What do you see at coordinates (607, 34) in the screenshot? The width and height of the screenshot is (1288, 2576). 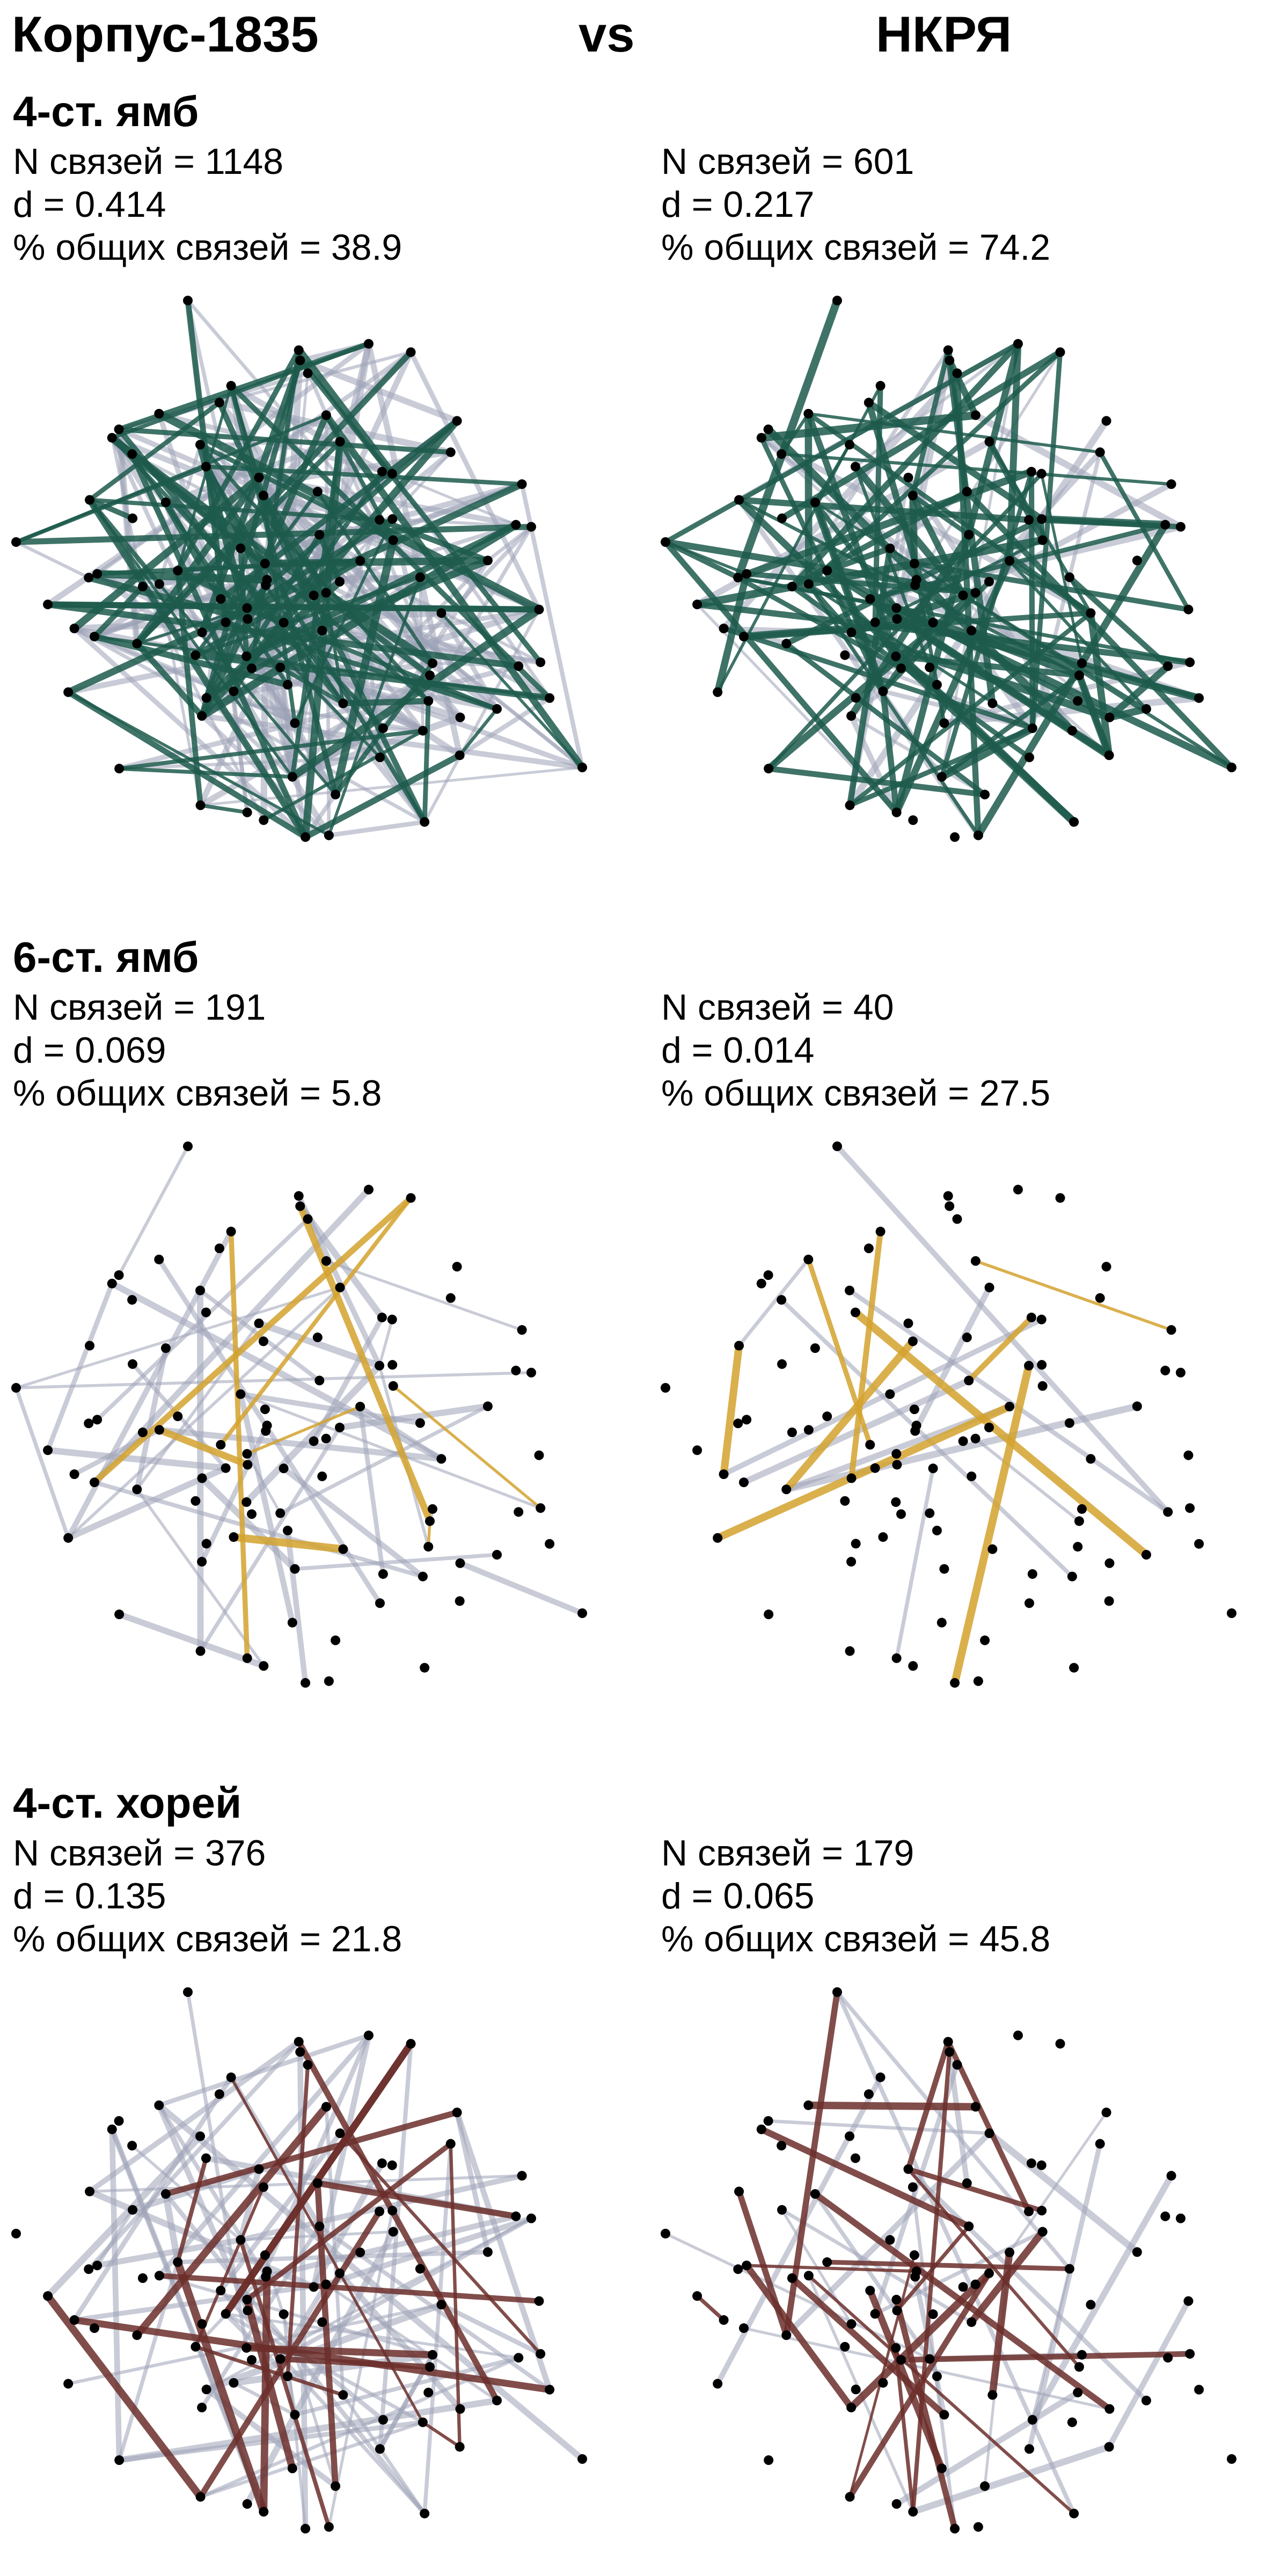 I see `header-vs: vs` at bounding box center [607, 34].